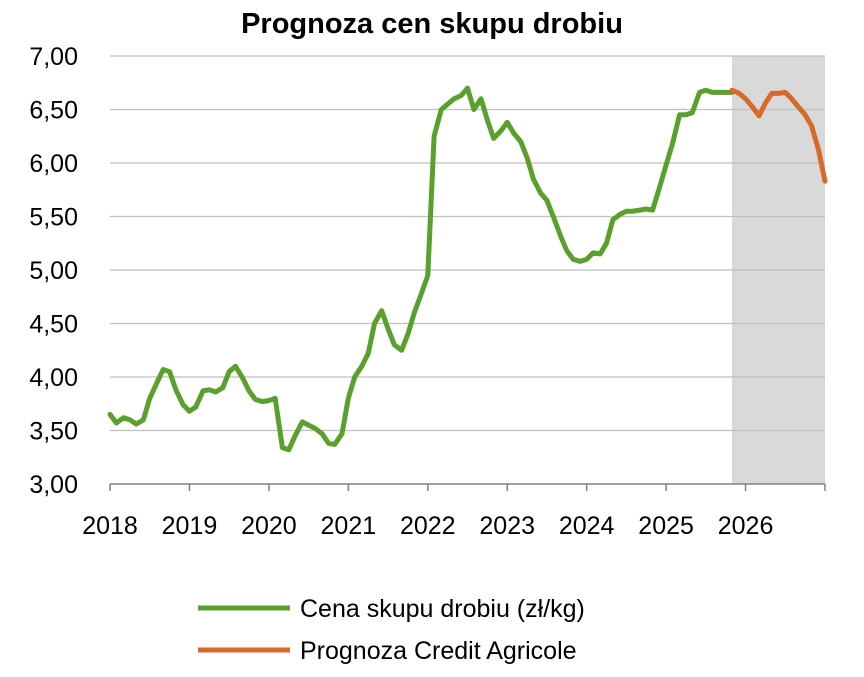 The width and height of the screenshot is (864, 677). Describe the element at coordinates (53, 57) in the screenshot. I see `y-tick-label: 7,00` at that location.